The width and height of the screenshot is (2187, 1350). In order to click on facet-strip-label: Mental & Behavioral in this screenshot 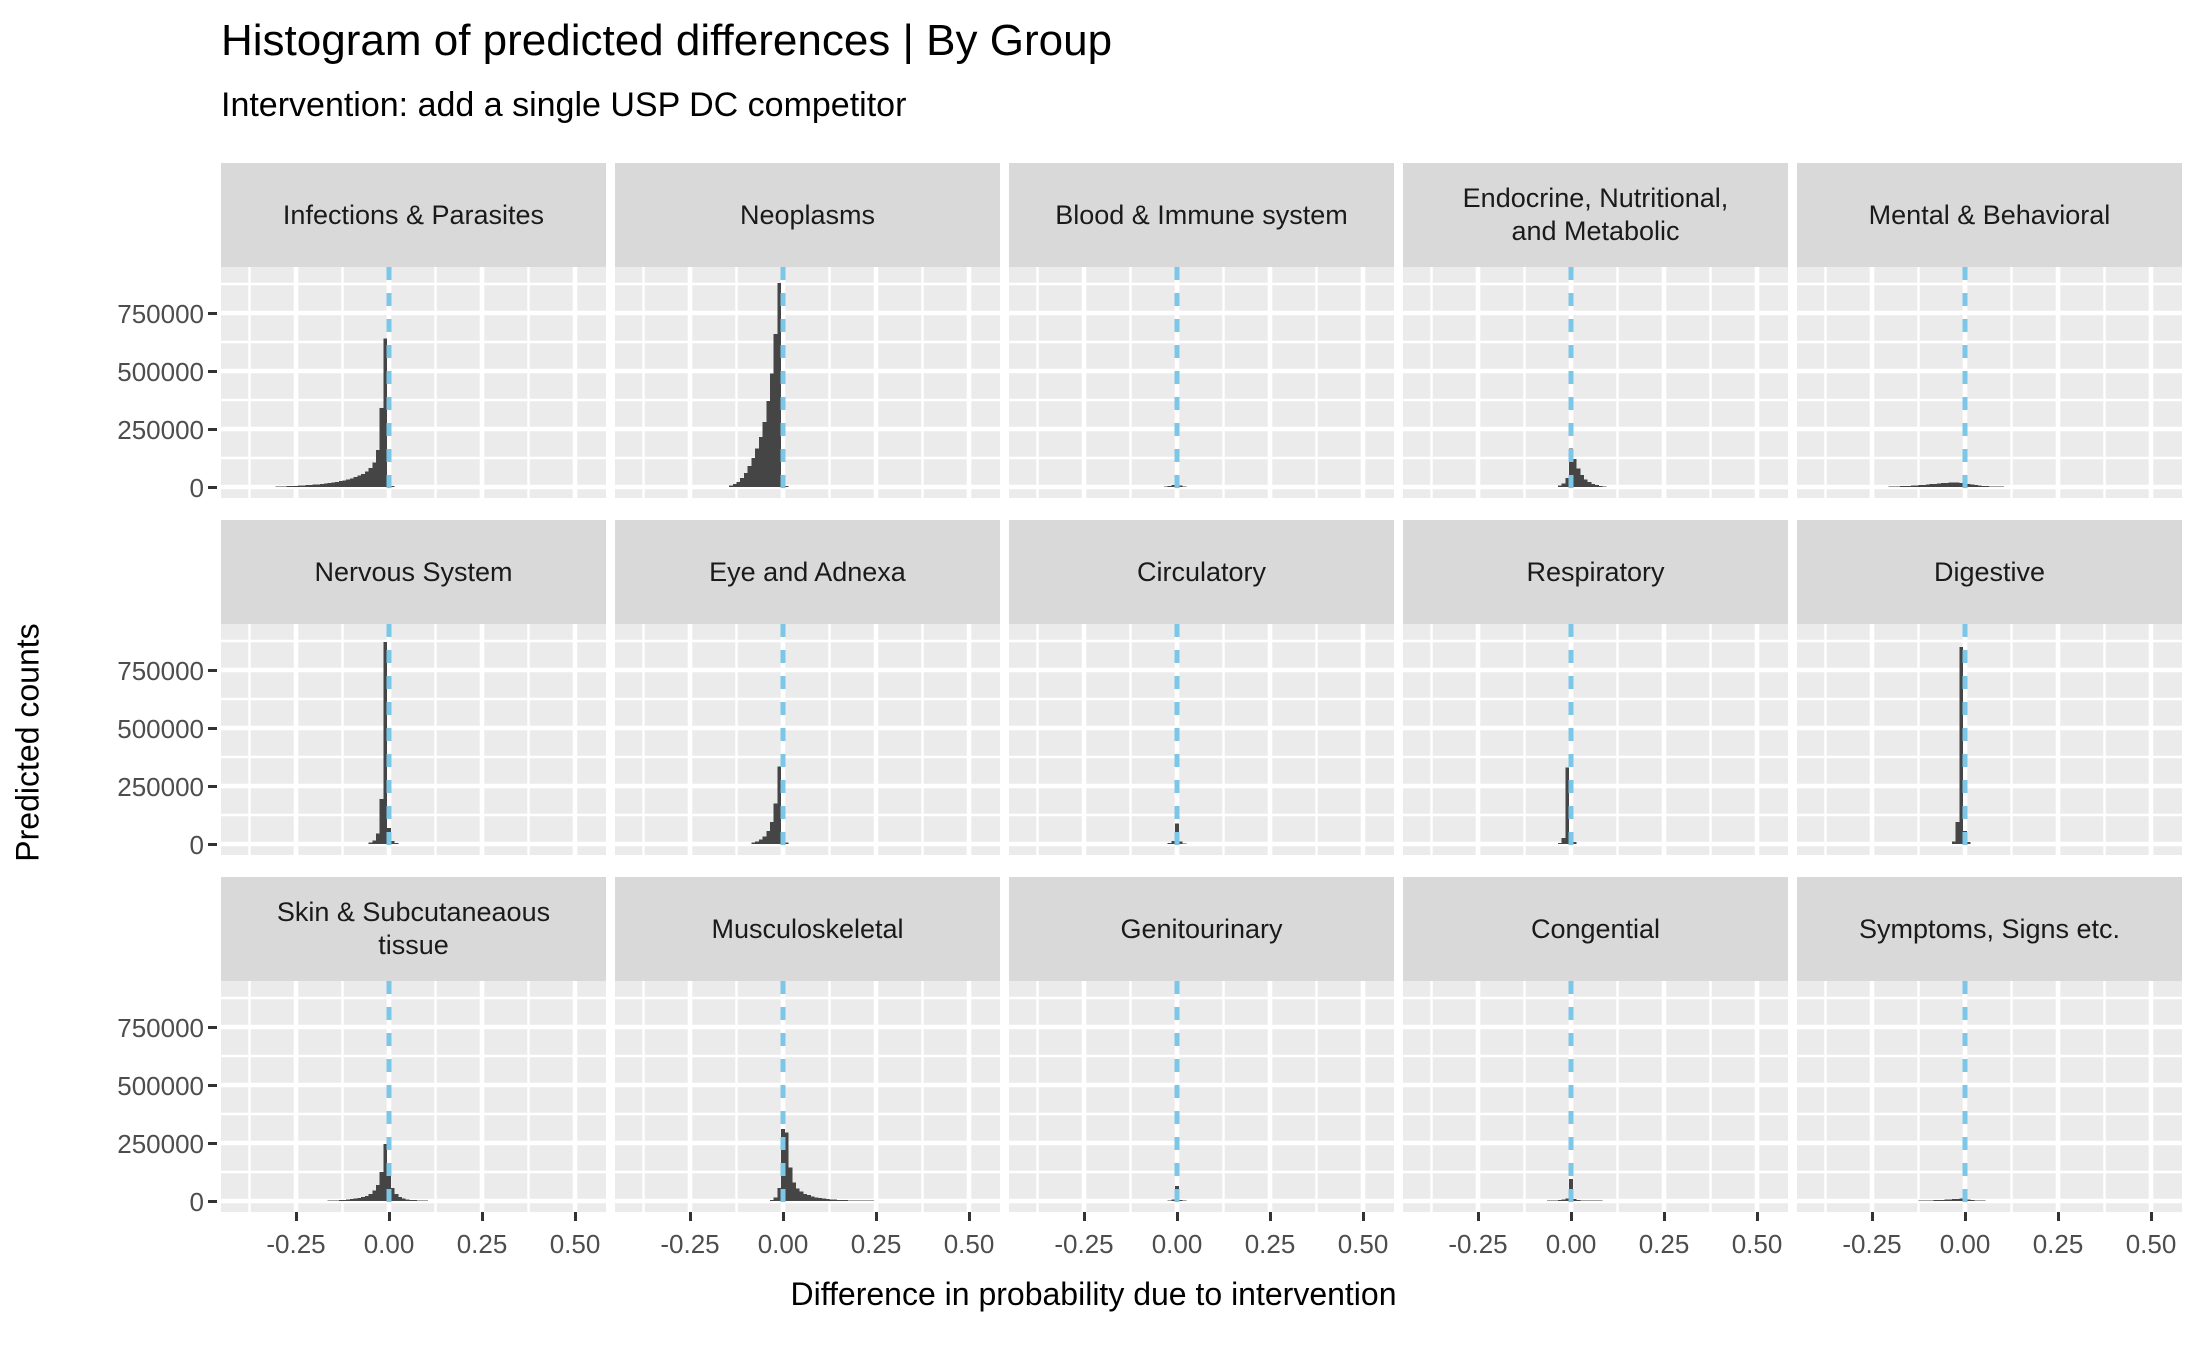, I will do `click(1989, 215)`.